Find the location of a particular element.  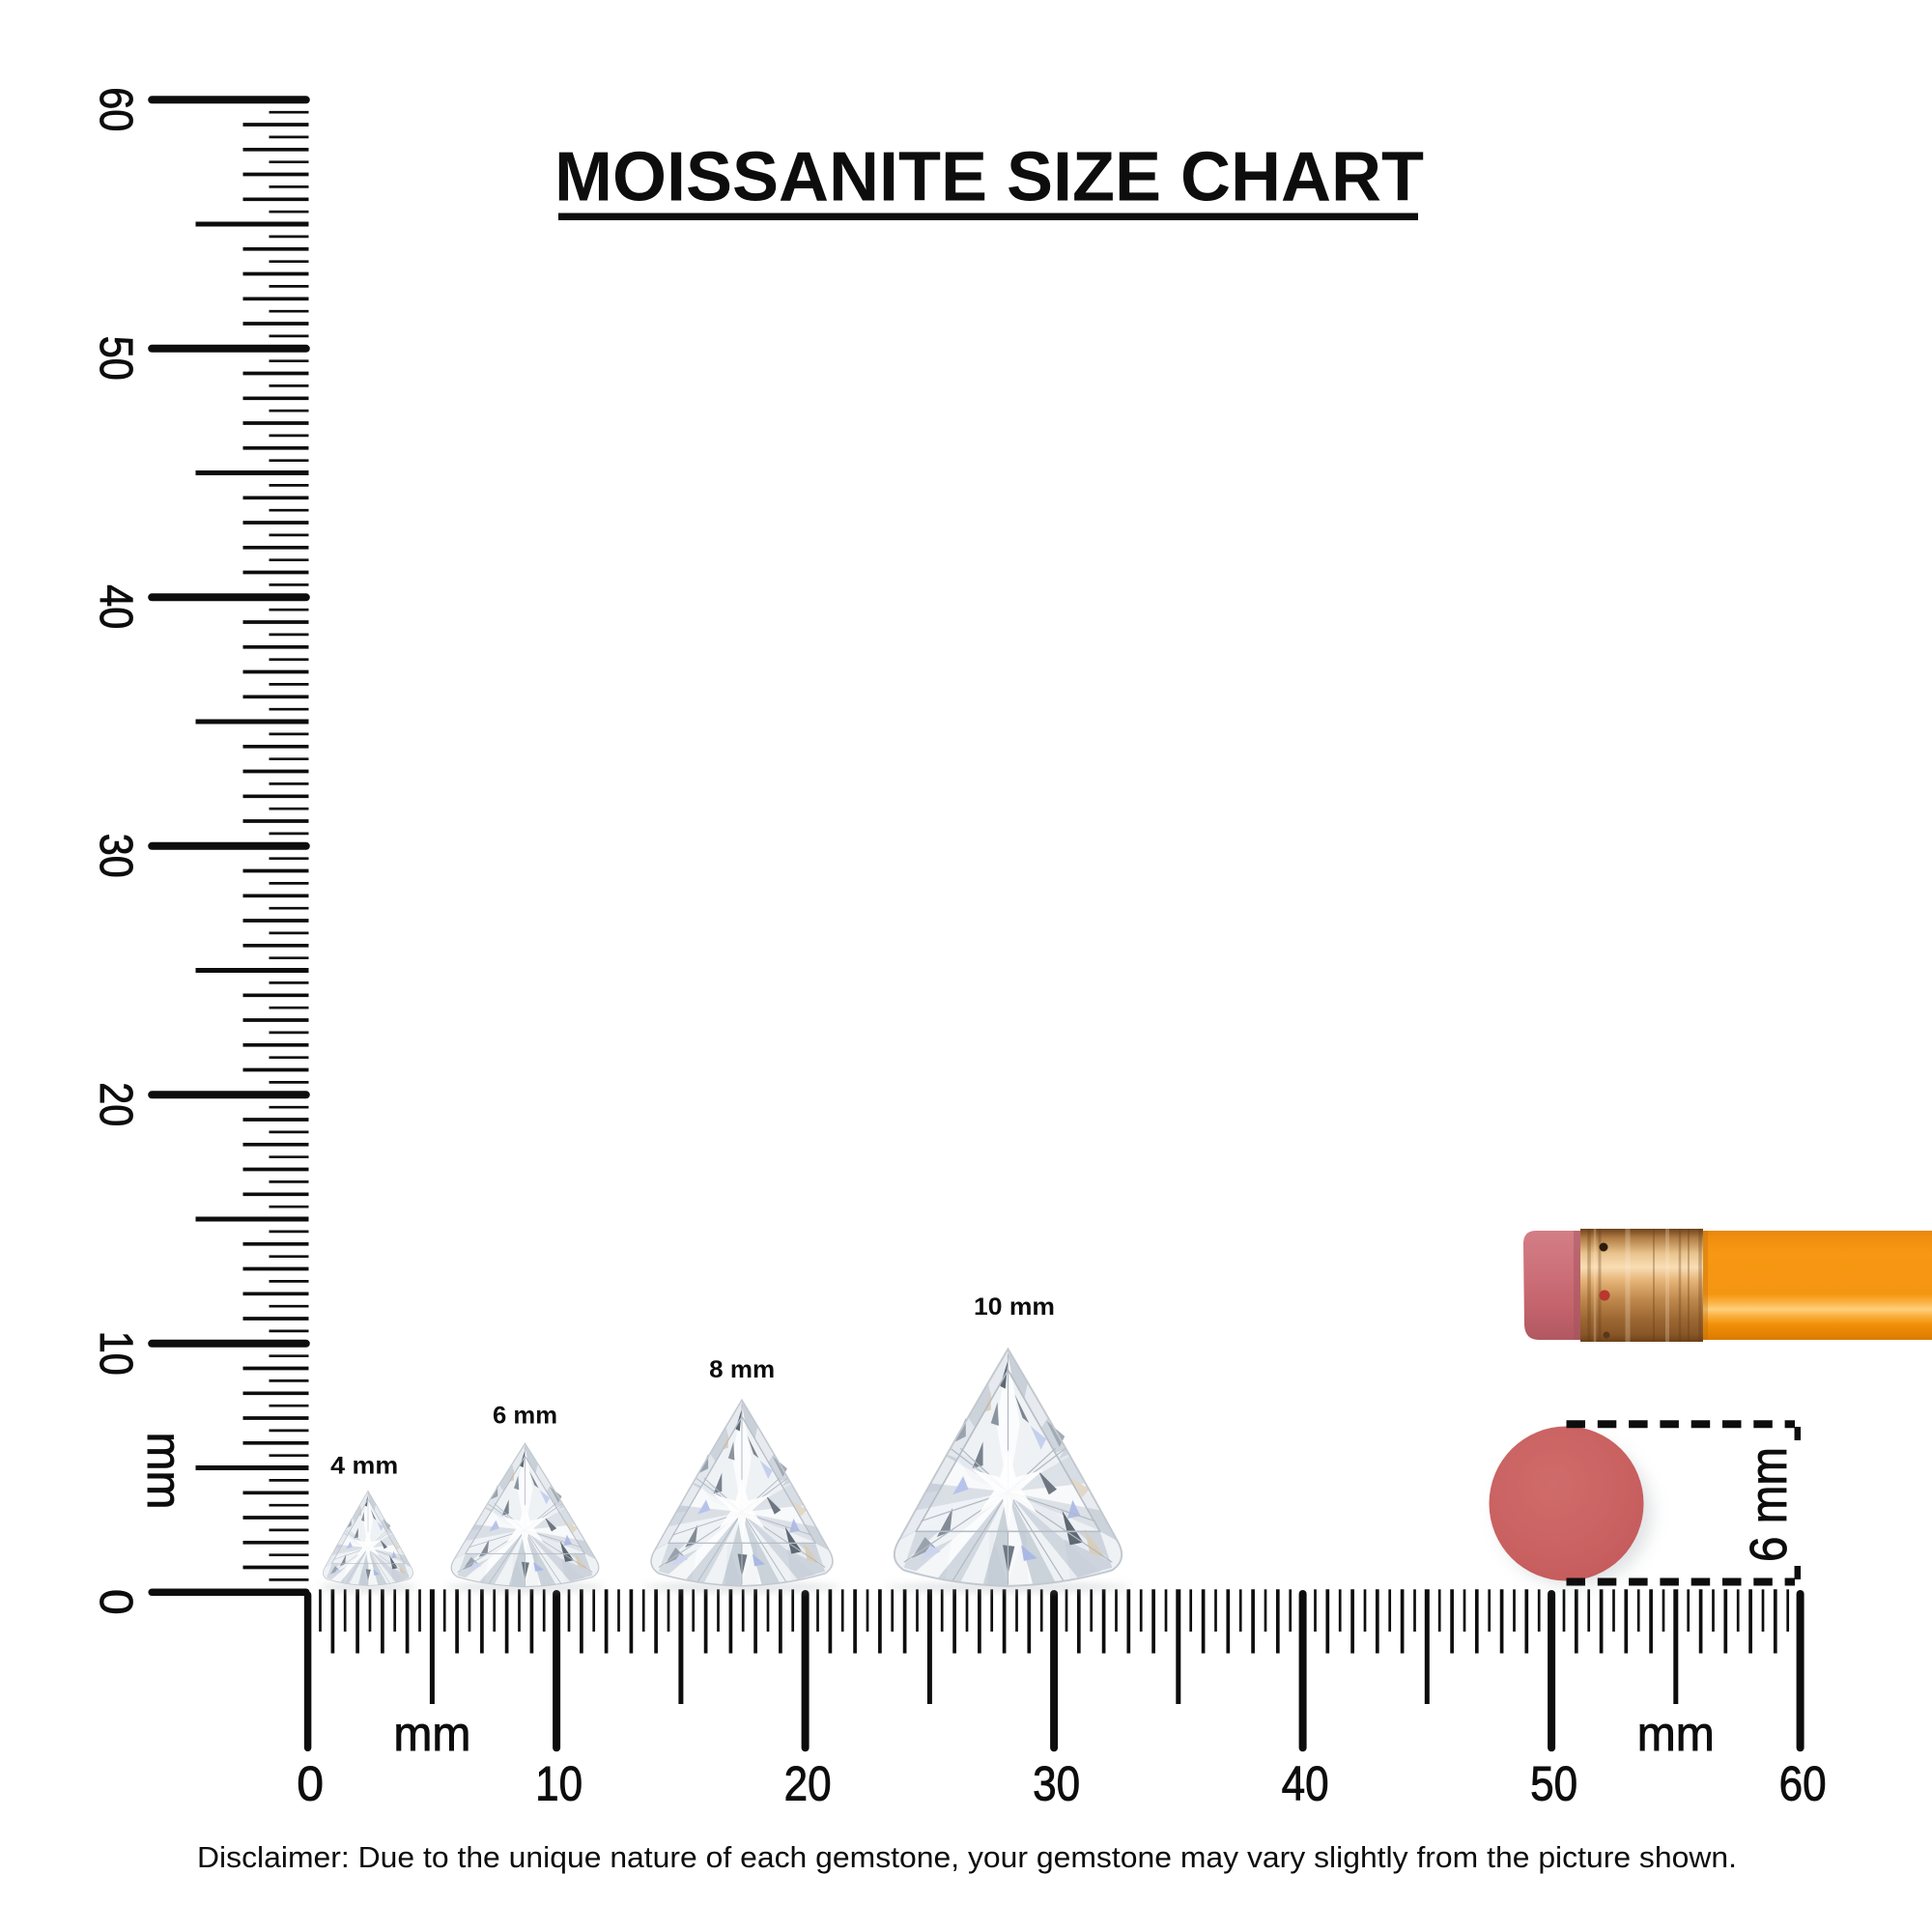

svg-text: 10 mm is located at coordinates (1014, 1307).